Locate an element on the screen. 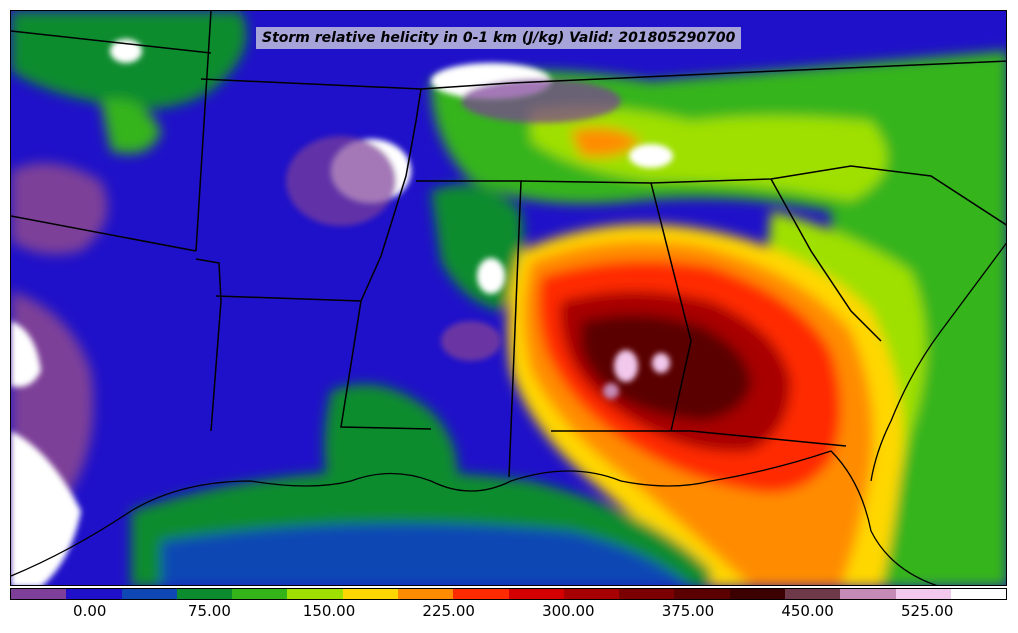 Image resolution: width=1018 pixels, height=633 pixels. colorbar-tick-label: 225.00 is located at coordinates (448, 611).